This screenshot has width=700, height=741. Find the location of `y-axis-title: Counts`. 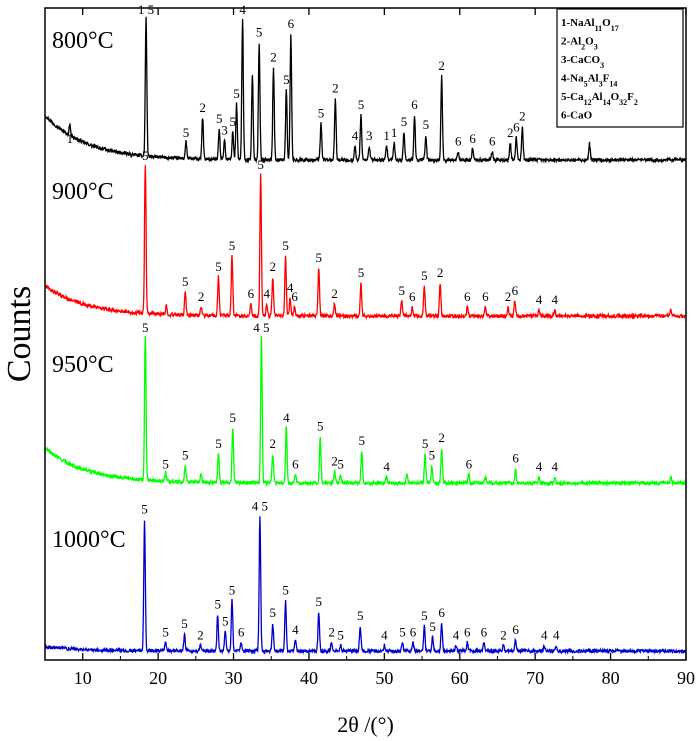

y-axis-title: Counts is located at coordinates (19, 334).